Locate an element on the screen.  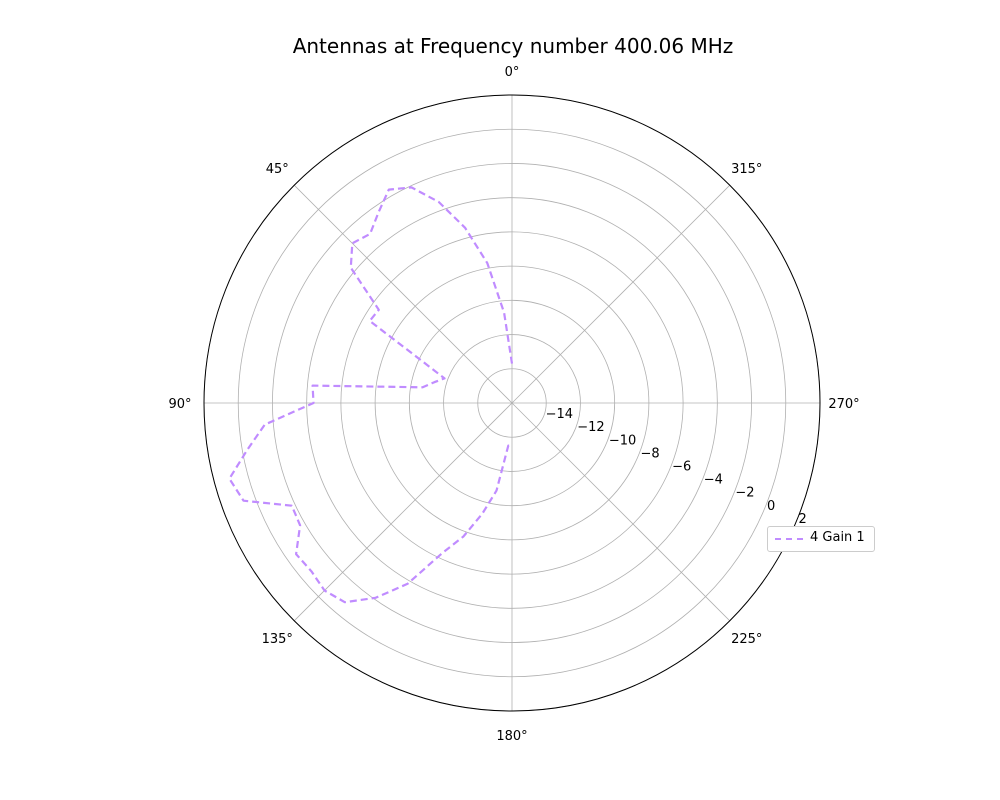
r-tick-label: −4 is located at coordinates (713, 480).